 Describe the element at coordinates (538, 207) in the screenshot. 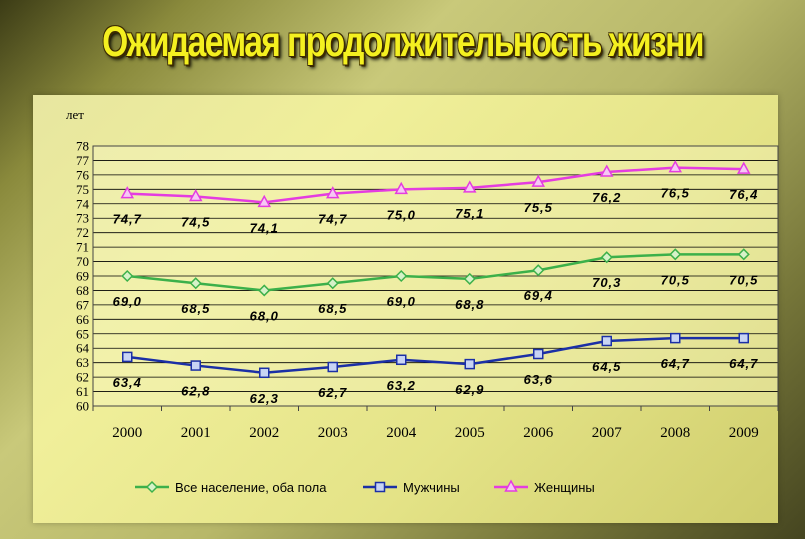

I see `data-label: 75,5` at that location.